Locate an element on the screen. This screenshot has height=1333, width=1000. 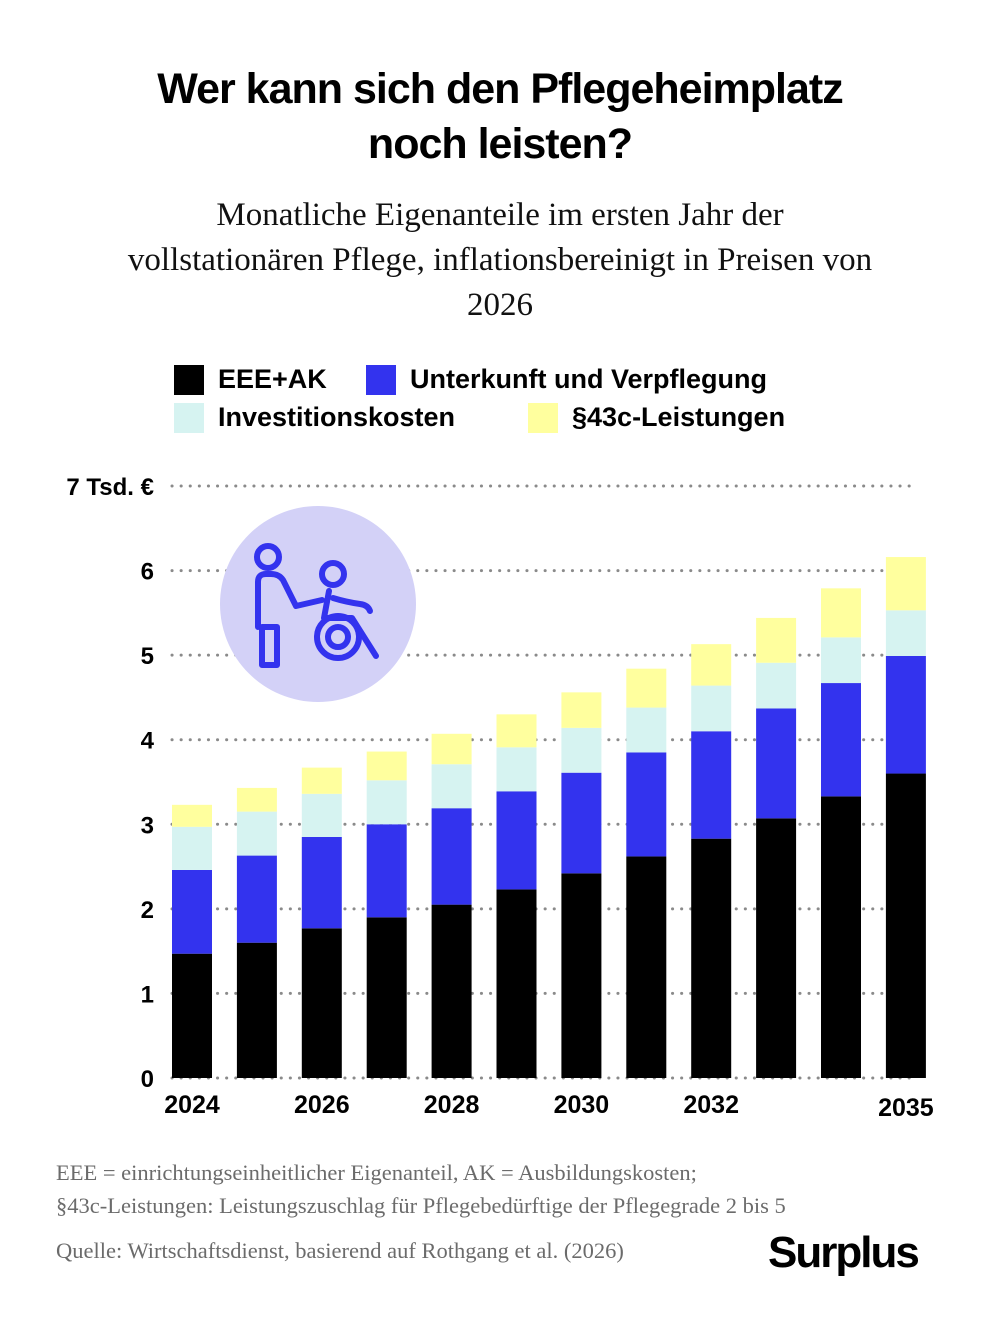
y-axis-tick-labels: 0 1 2 3 4 5 6 7 Tsd. € is located at coordinates (110, 783).